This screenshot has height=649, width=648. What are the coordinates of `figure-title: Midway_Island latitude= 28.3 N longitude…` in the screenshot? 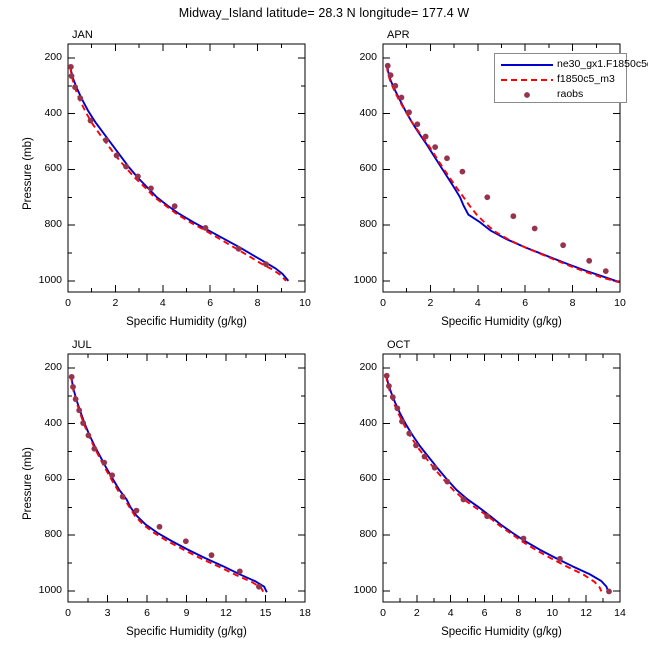 It's located at (324, 13).